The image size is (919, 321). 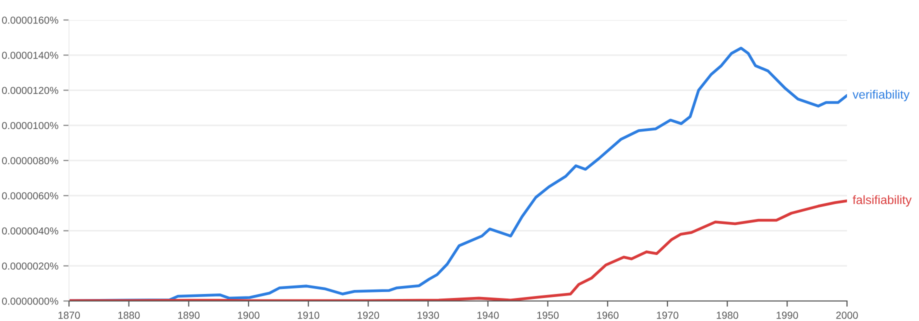 What do you see at coordinates (30, 196) in the screenshot?
I see `y-tick-label: 0.0000060%` at bounding box center [30, 196].